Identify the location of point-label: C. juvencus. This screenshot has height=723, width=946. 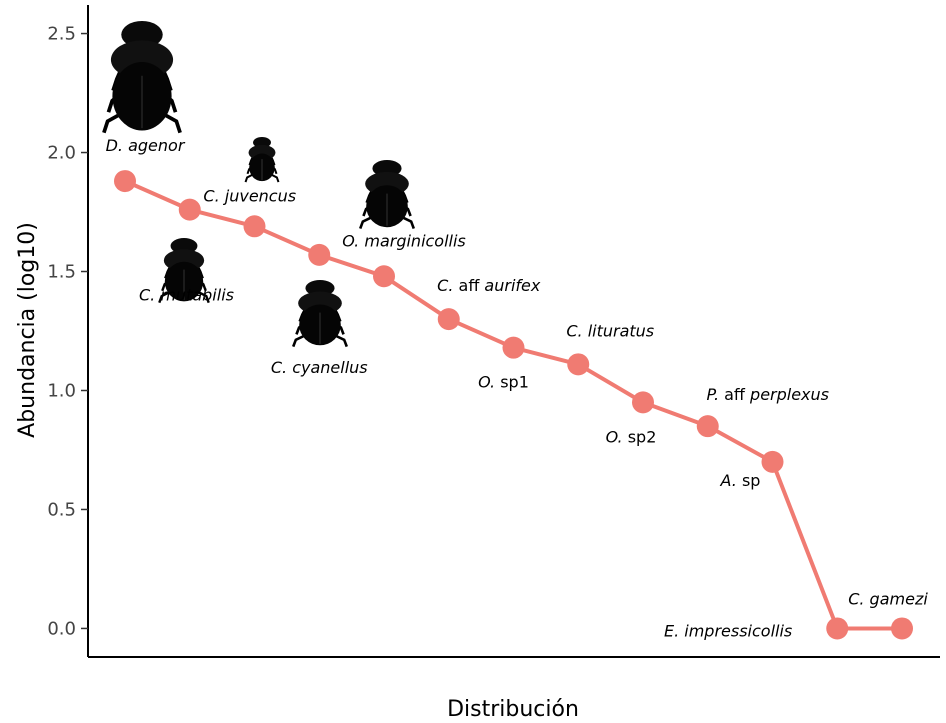
(249, 196).